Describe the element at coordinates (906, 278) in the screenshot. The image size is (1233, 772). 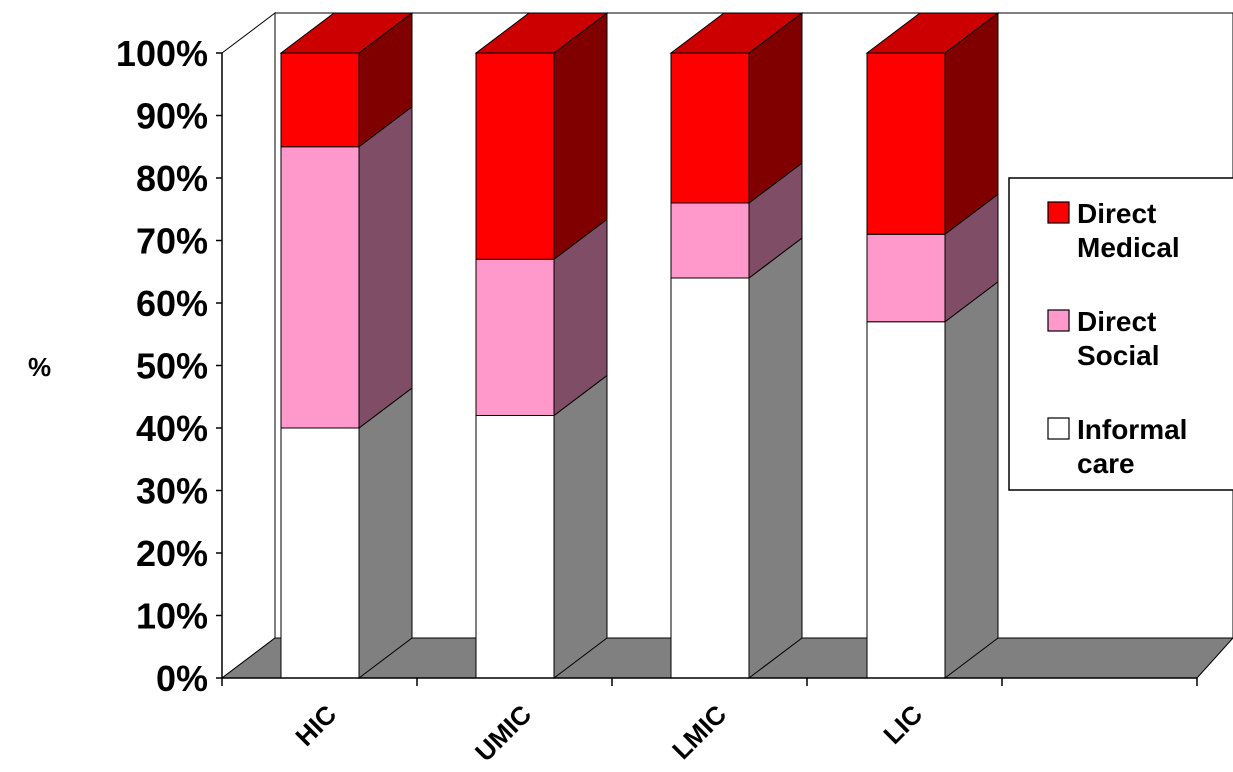
I see `bar-front-lic-direct-social` at that location.